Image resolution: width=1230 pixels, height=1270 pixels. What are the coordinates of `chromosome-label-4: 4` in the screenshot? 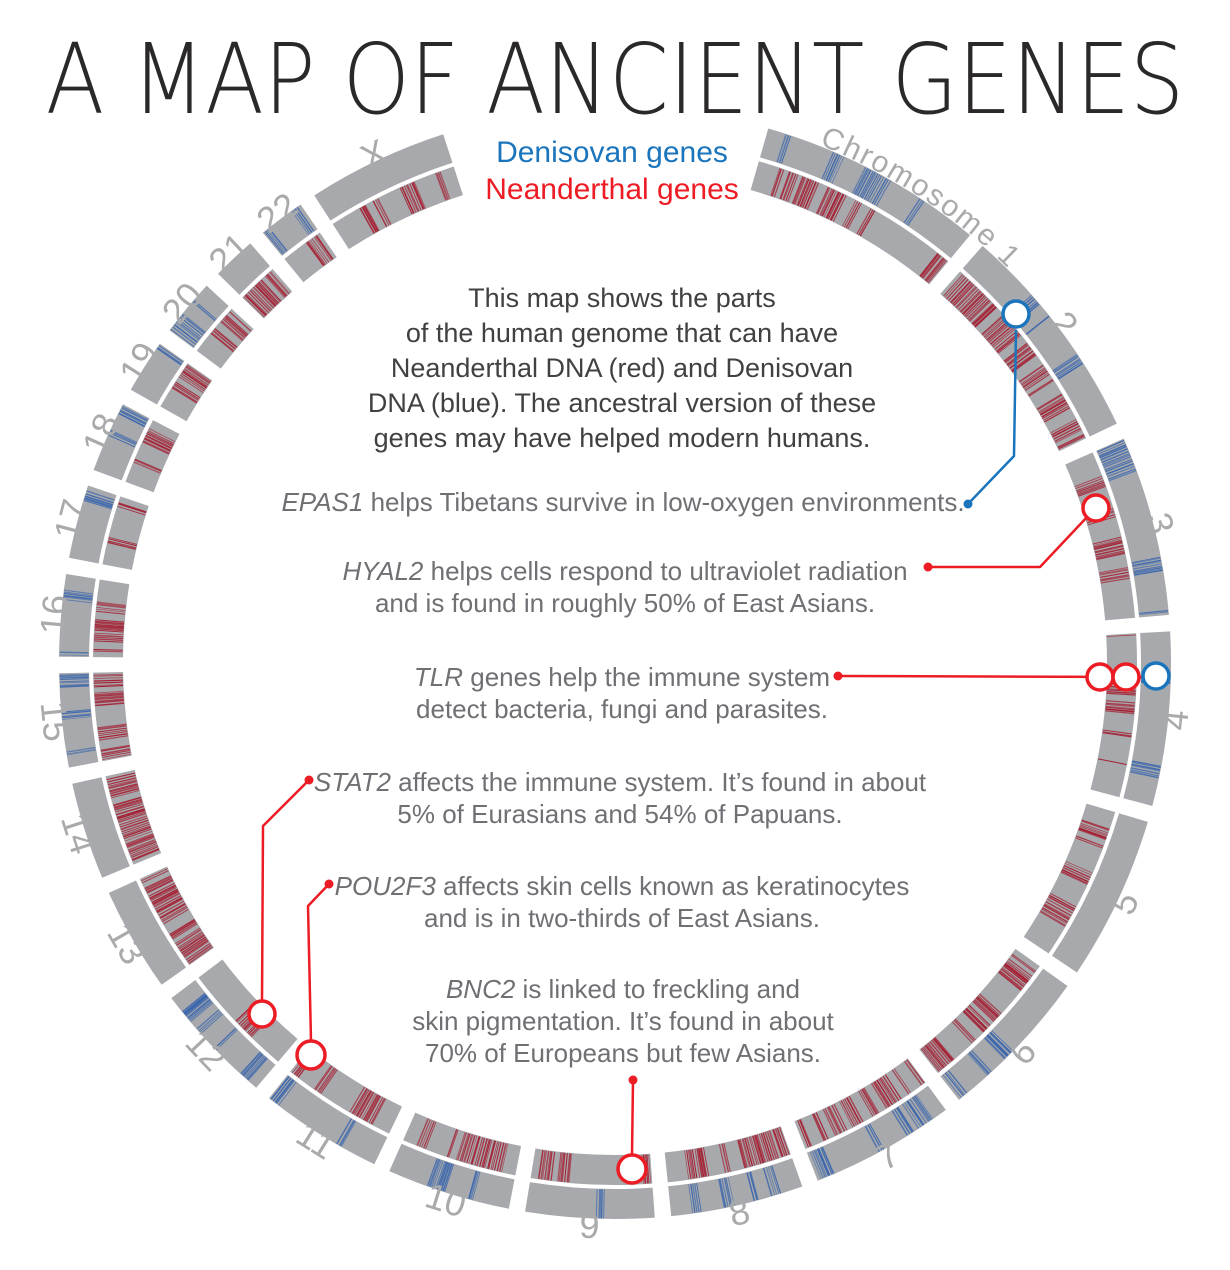 It's located at (1175, 720).